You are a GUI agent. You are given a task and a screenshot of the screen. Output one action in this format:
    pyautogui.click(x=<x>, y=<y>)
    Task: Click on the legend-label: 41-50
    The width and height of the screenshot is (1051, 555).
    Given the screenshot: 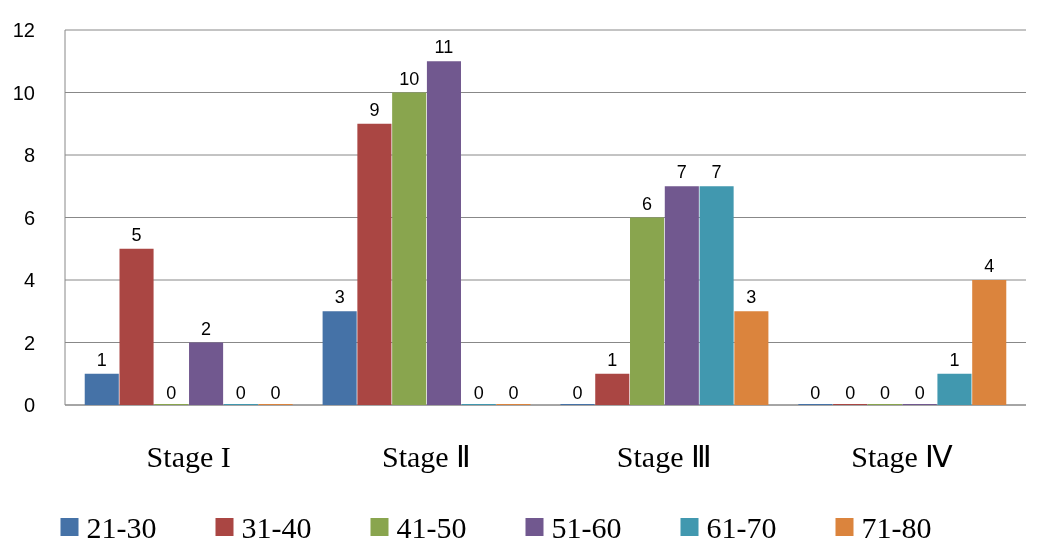 What is the action you would take?
    pyautogui.click(x=431, y=527)
    